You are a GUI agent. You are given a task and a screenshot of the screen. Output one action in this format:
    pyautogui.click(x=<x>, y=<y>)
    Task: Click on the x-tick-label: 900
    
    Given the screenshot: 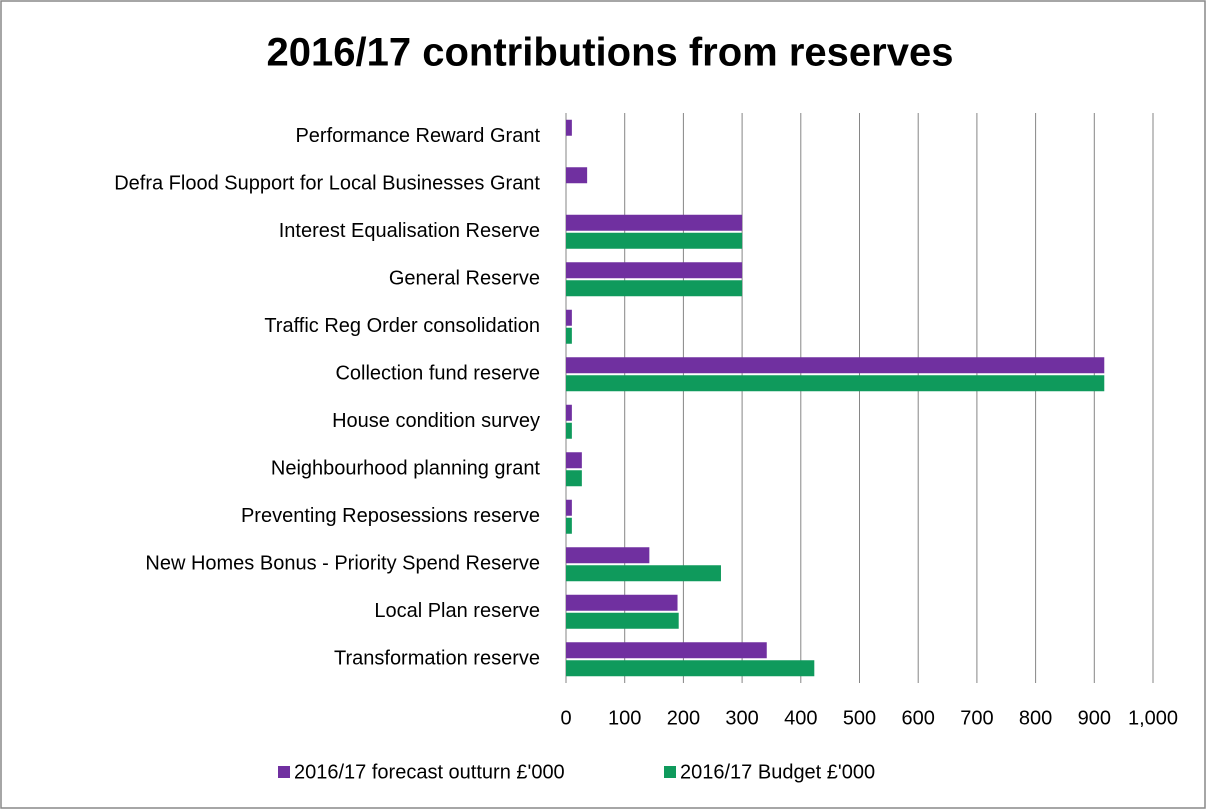 What is the action you would take?
    pyautogui.click(x=1094, y=718)
    